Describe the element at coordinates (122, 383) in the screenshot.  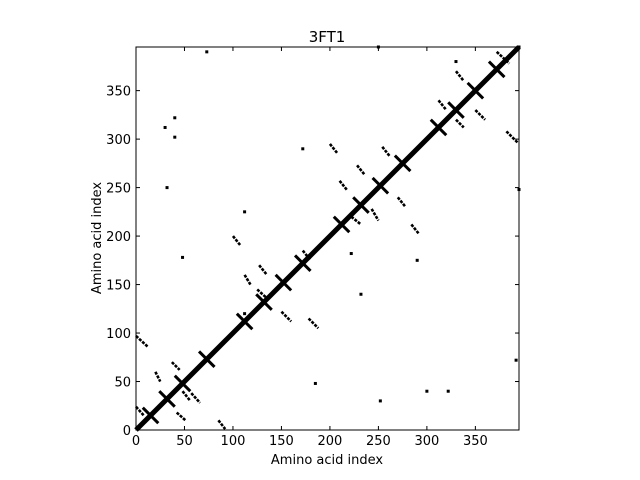
I see `y-tick-label: 50` at that location.